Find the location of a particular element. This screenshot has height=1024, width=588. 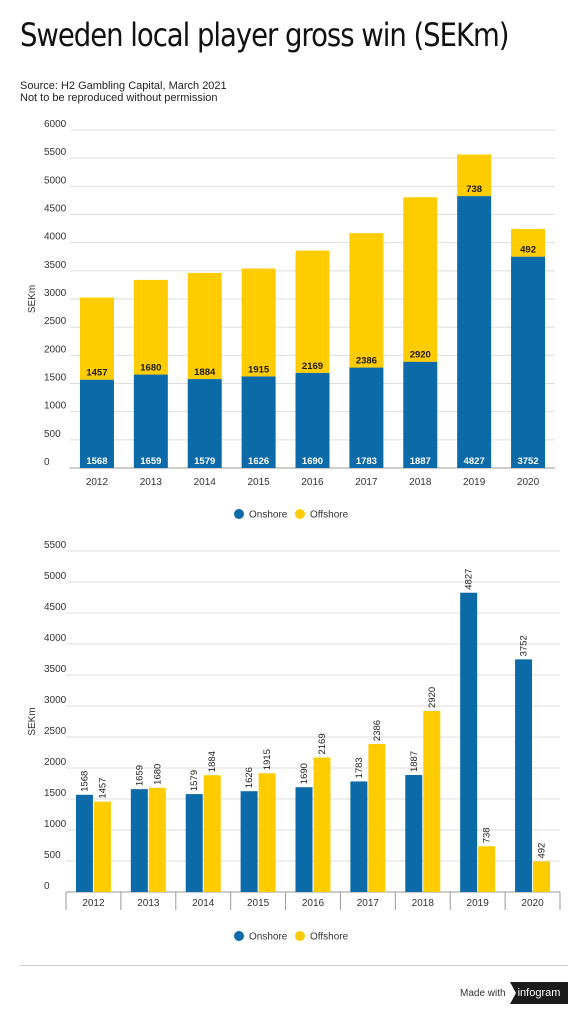

y-tick-label: 2000 is located at coordinates (55, 349).